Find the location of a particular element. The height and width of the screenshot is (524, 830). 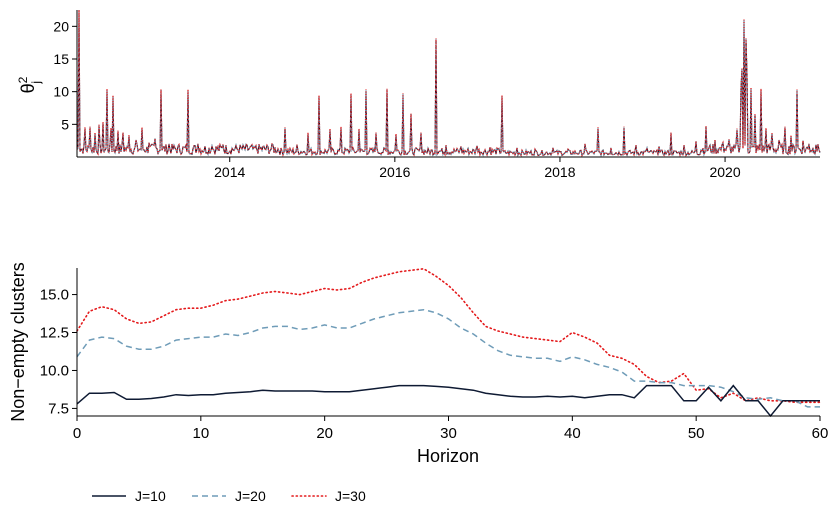

top-y-tick-label: 15 is located at coordinates (61, 59).